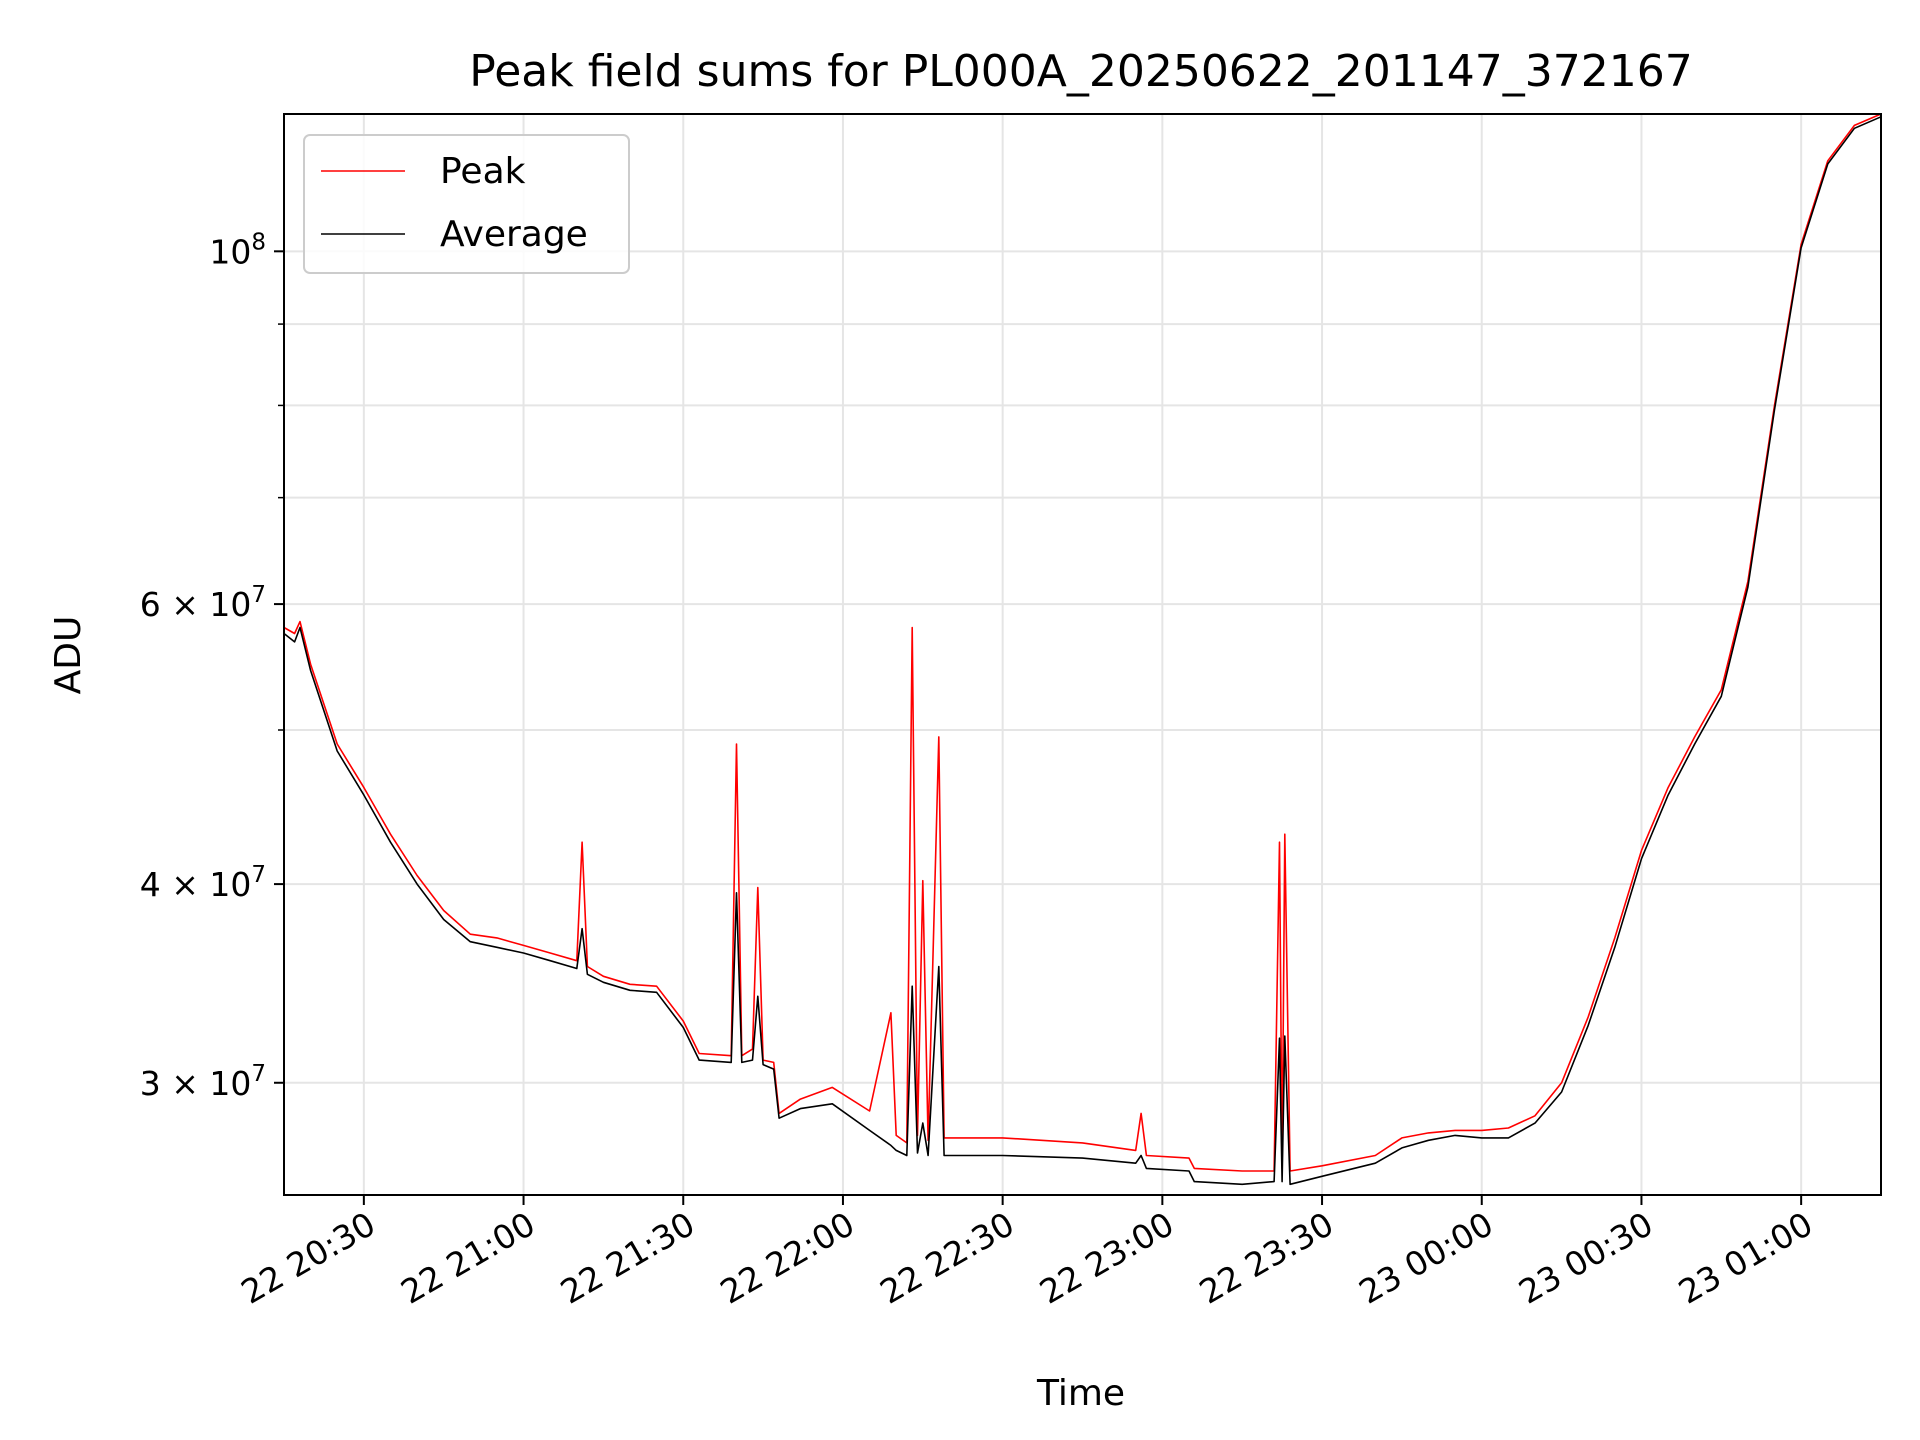 This screenshot has width=1920, height=1440. Describe the element at coordinates (483, 171) in the screenshot. I see `legend-peak-label: Peak` at that location.